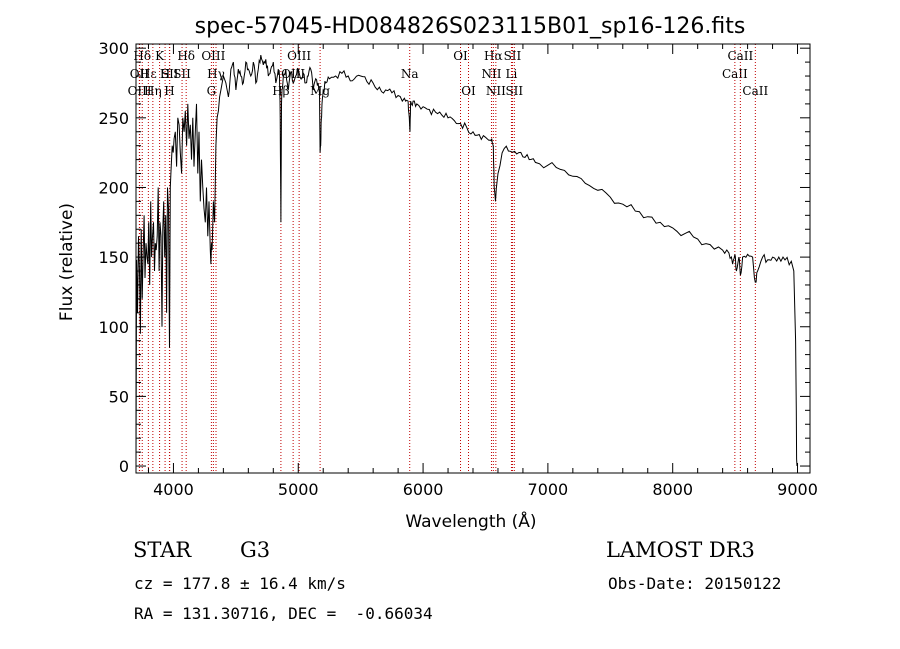  What do you see at coordinates (298, 489) in the screenshot?
I see `x-tick-label: 5000` at bounding box center [298, 489].